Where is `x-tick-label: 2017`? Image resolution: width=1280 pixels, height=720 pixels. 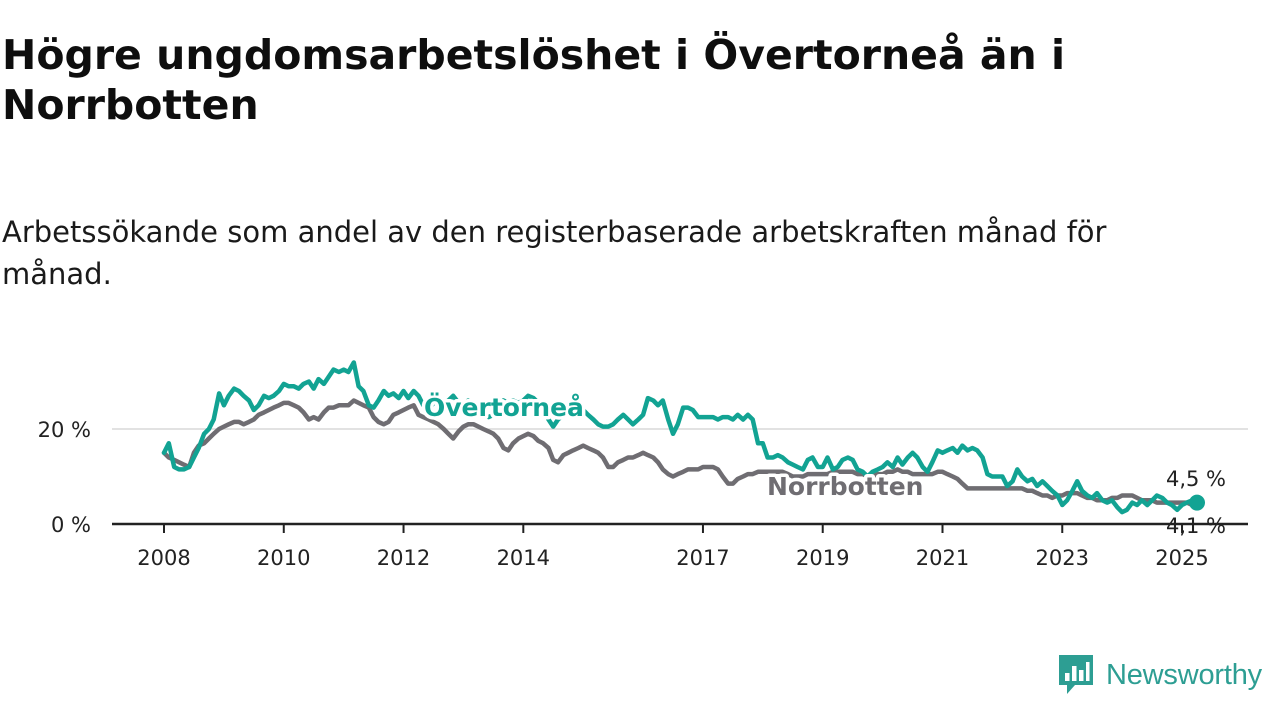
x-tick-label: 2017 is located at coordinates (702, 558).